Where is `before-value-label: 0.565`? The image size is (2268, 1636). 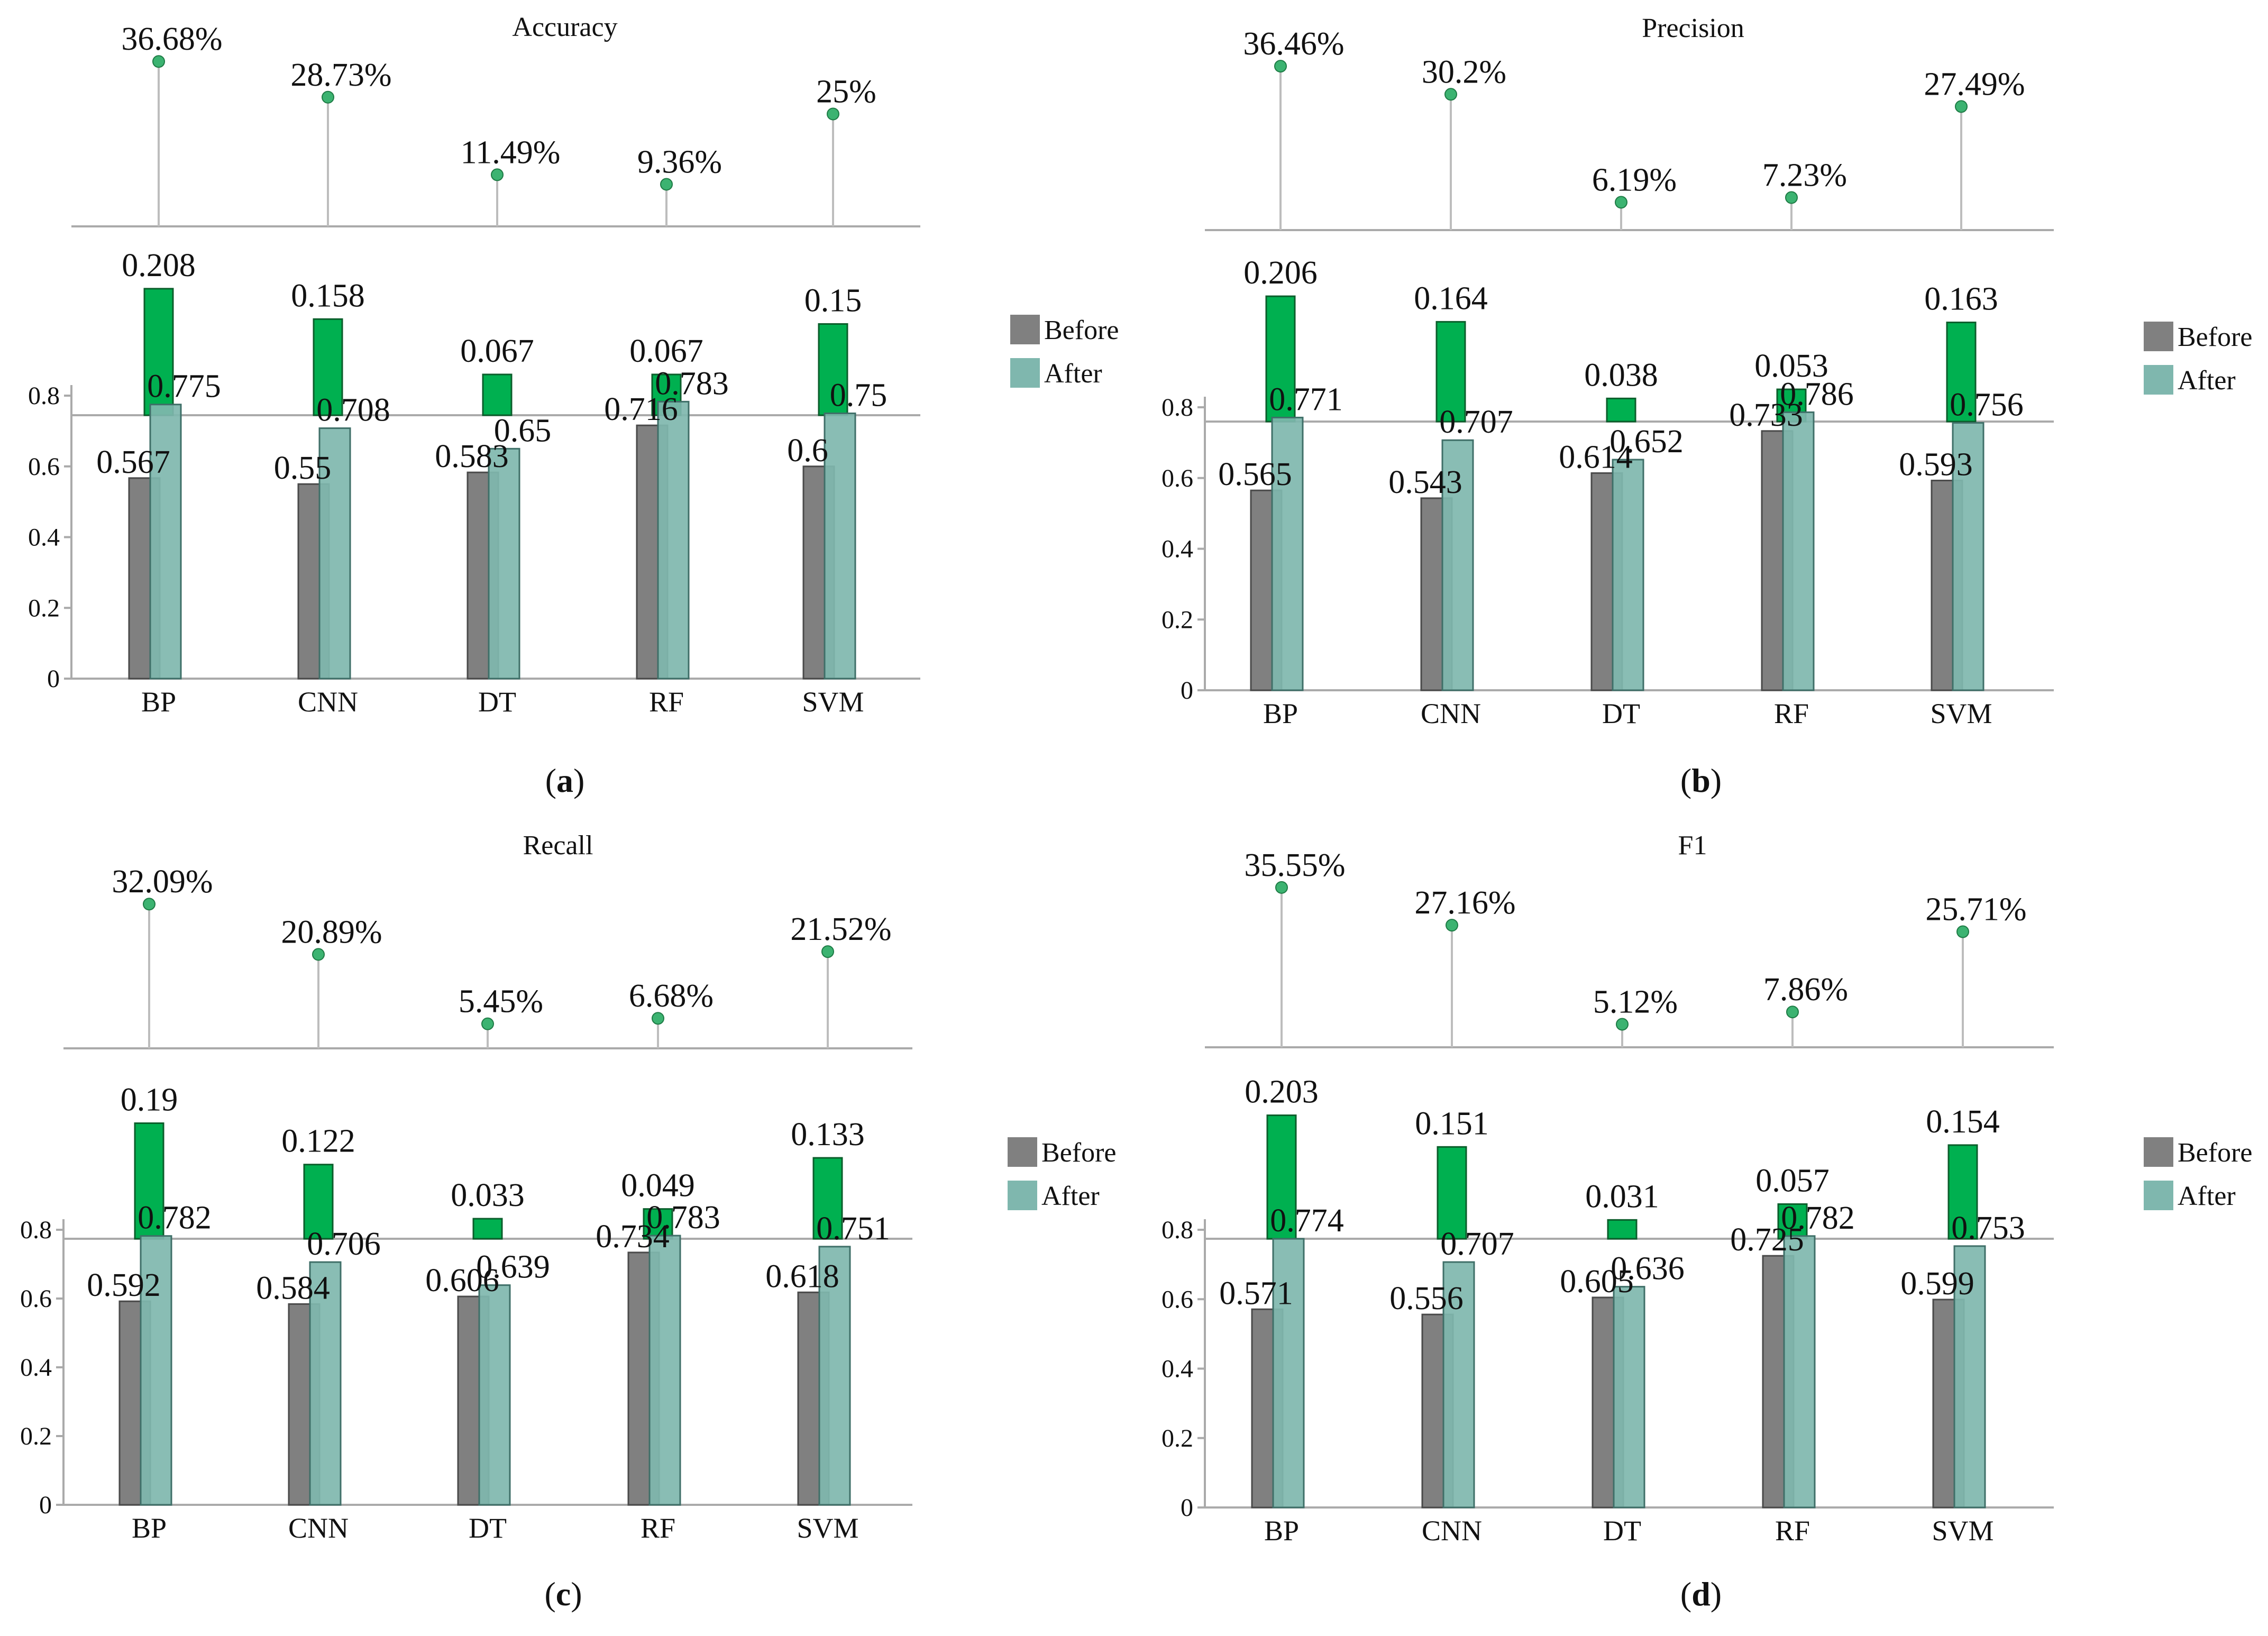 before-value-label: 0.565 is located at coordinates (1255, 474).